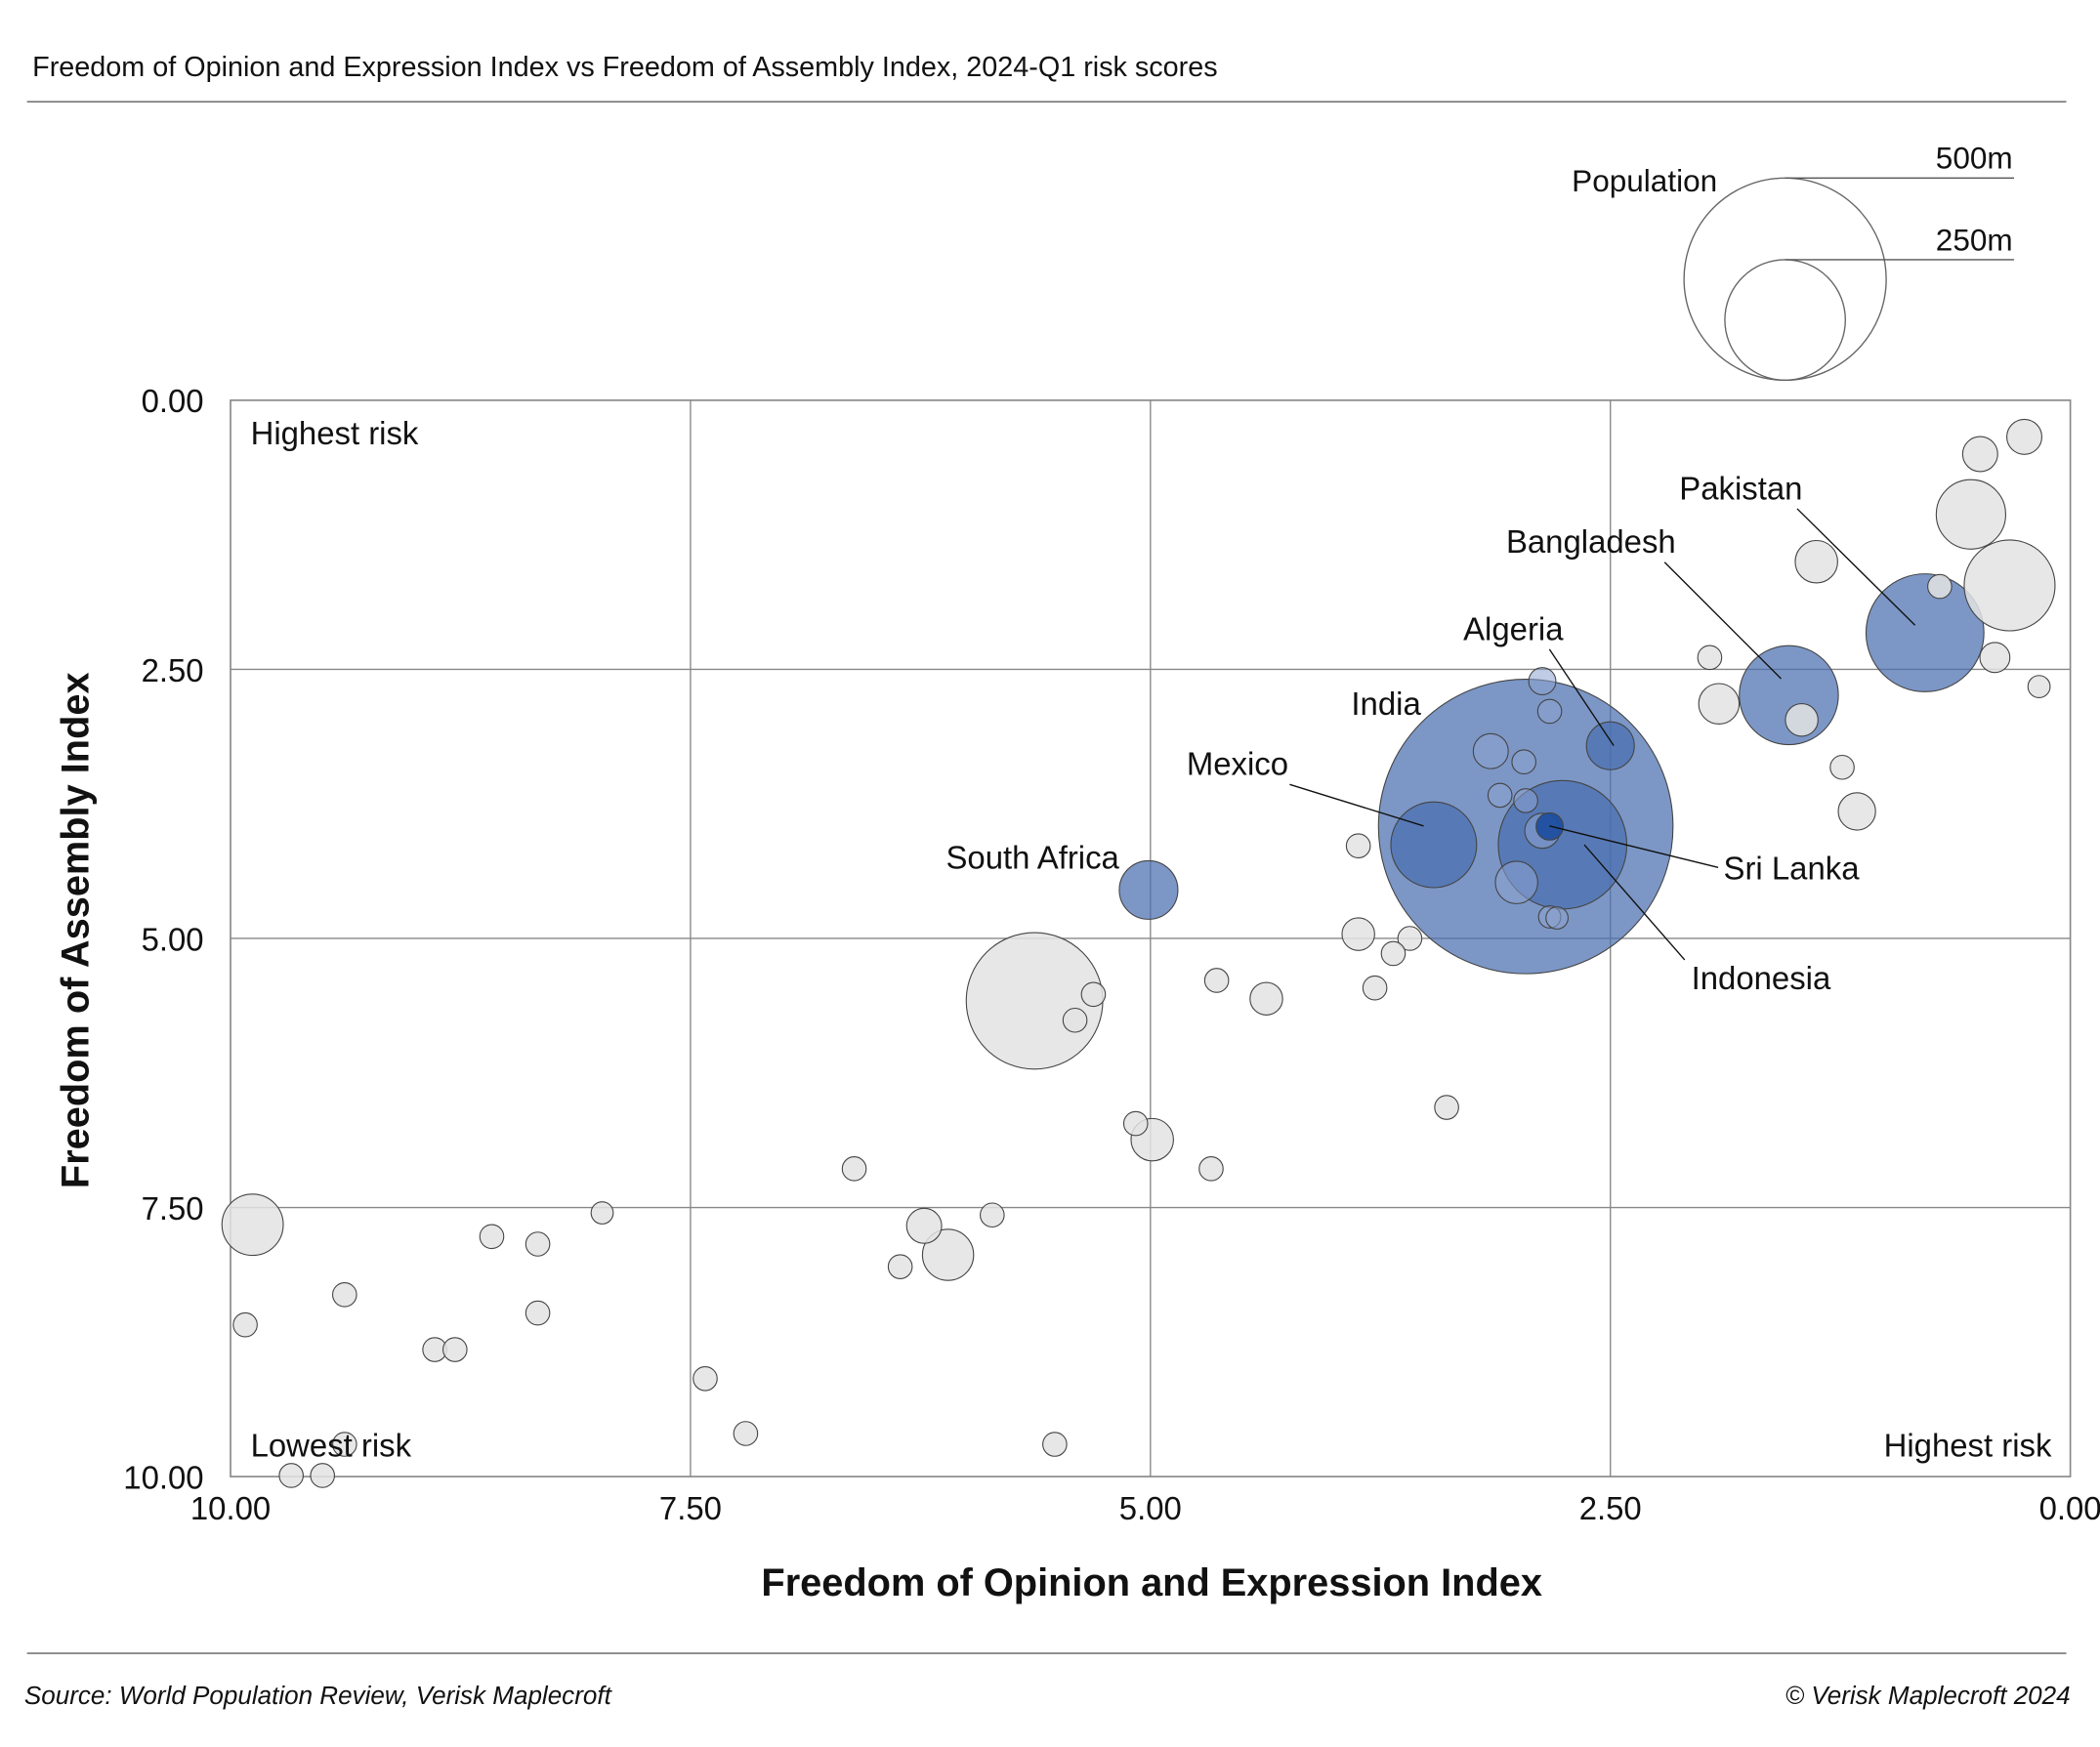 The width and height of the screenshot is (2100, 1747). Describe the element at coordinates (1386, 704) in the screenshot. I see `label-india: India` at that location.